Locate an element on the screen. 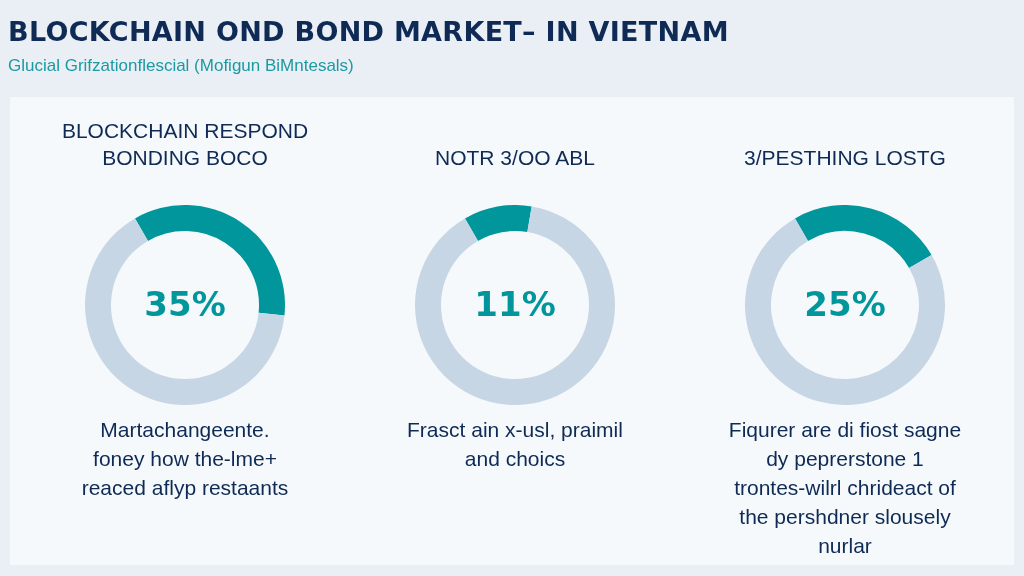  text: Glucial Grifzationflescial (Mofigun BiMntesals) is located at coordinates (181, 66).